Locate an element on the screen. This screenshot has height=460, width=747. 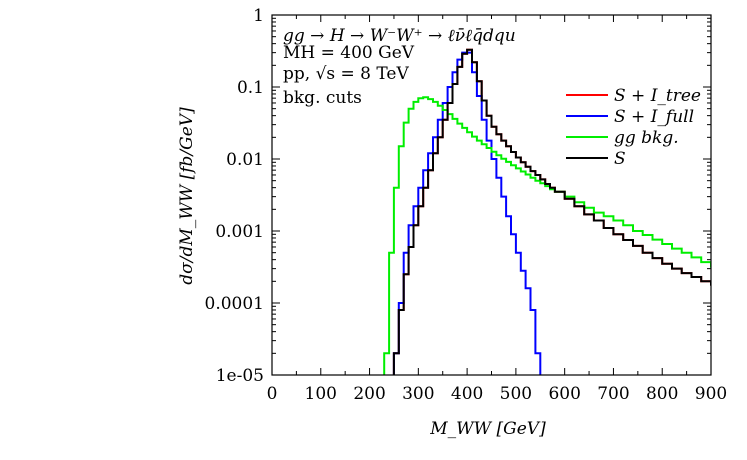
x-tick-label: 300 is located at coordinates (418, 394).